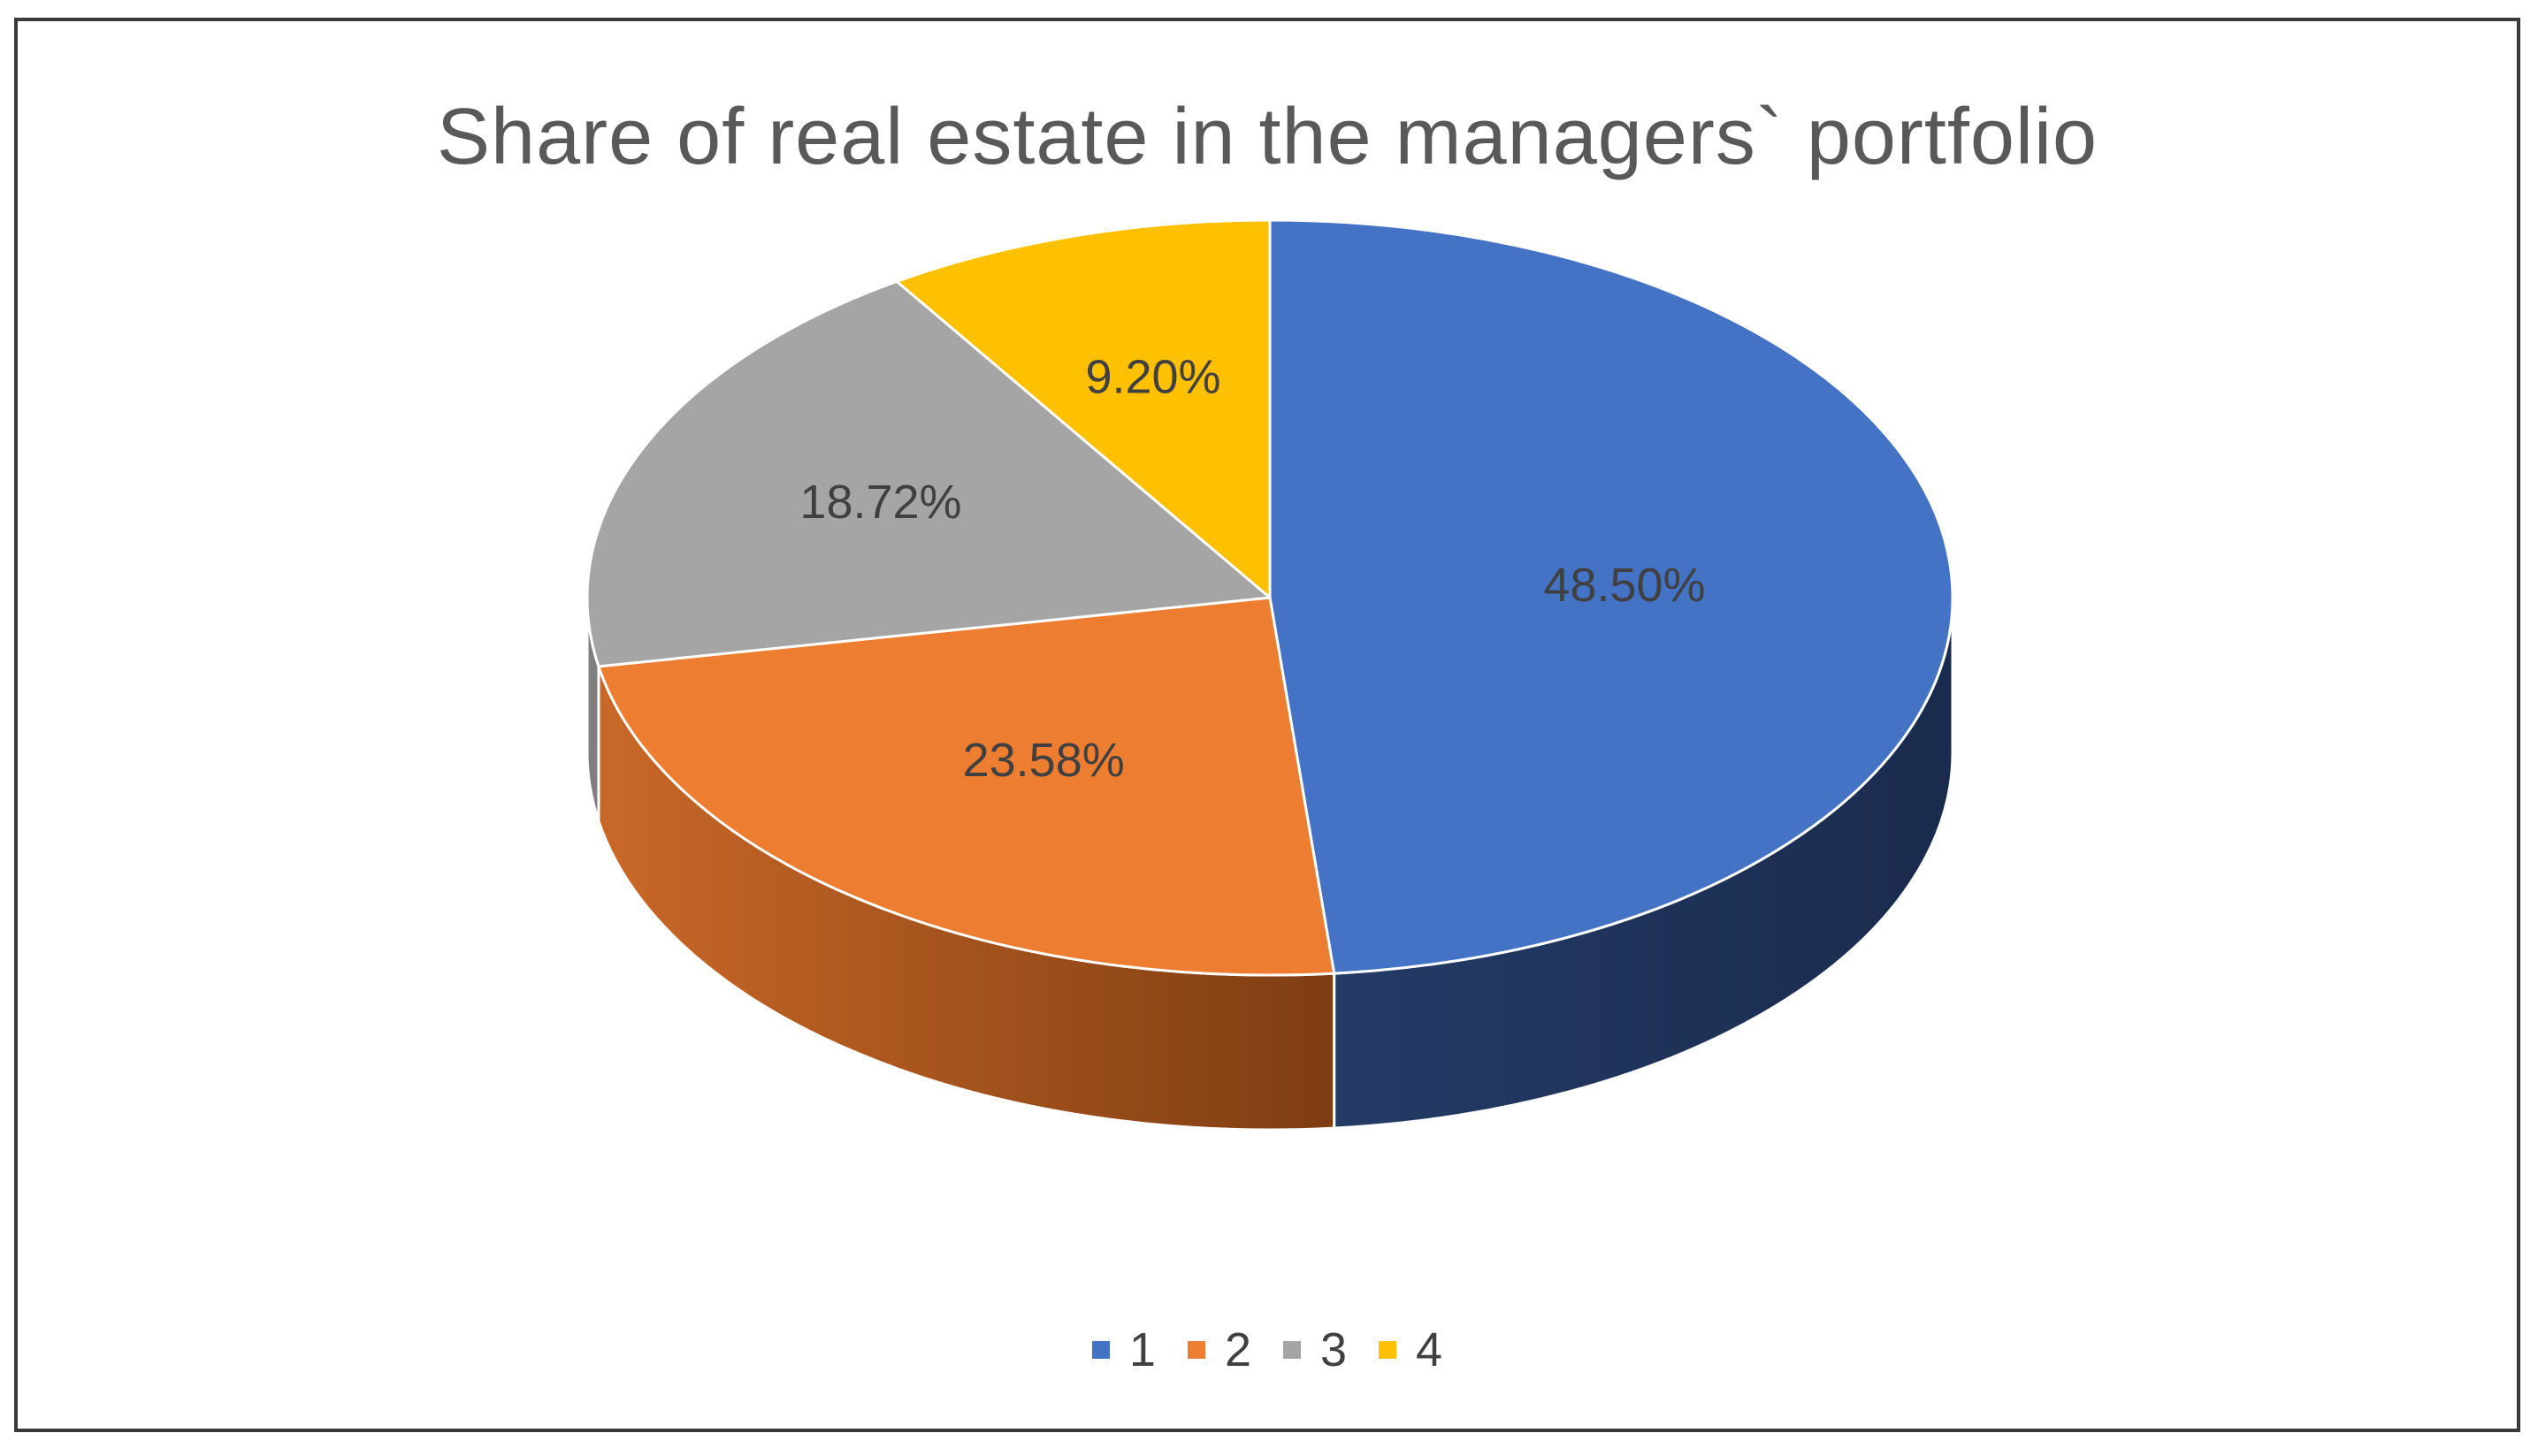 The height and width of the screenshot is (1456, 2538). I want to click on legend-item-3: 3, so click(1315, 1350).